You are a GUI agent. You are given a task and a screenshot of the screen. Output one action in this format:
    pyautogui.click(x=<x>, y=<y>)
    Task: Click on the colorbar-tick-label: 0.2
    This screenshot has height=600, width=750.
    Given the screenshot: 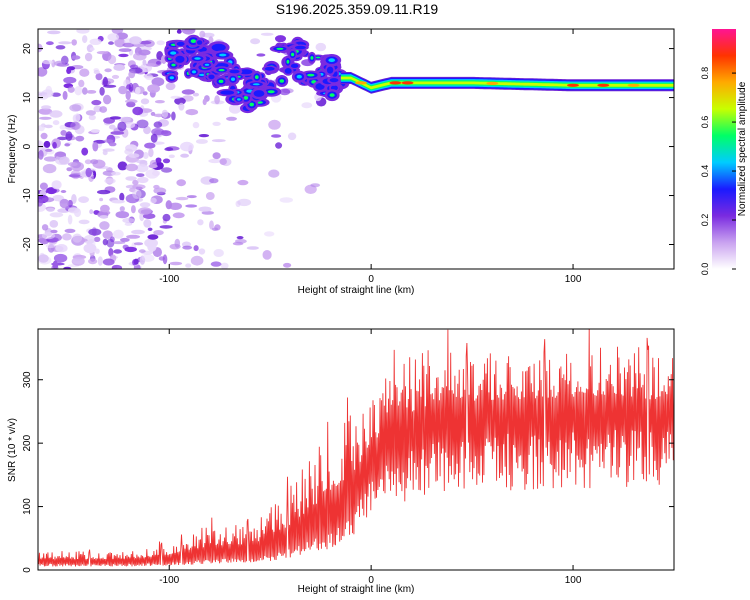 What is the action you would take?
    pyautogui.click(x=705, y=220)
    